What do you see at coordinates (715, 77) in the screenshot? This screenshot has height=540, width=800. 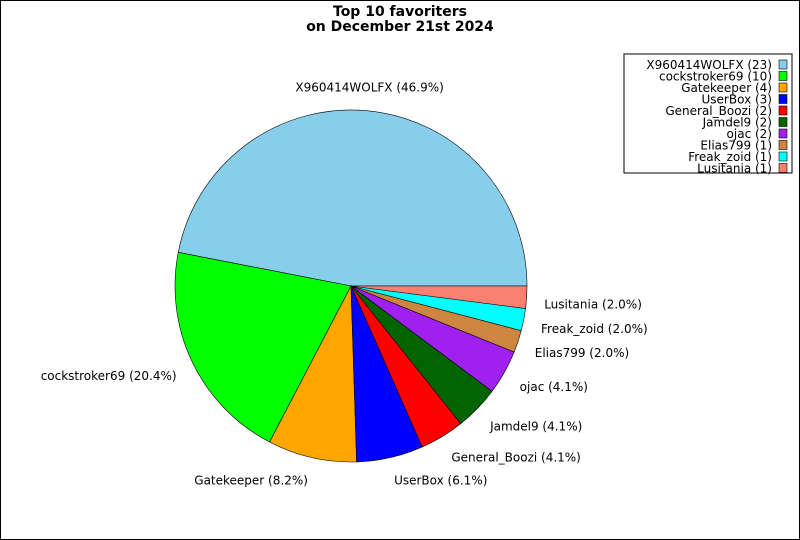 I see `legend-entry: cockstroker69 (10)` at bounding box center [715, 77].